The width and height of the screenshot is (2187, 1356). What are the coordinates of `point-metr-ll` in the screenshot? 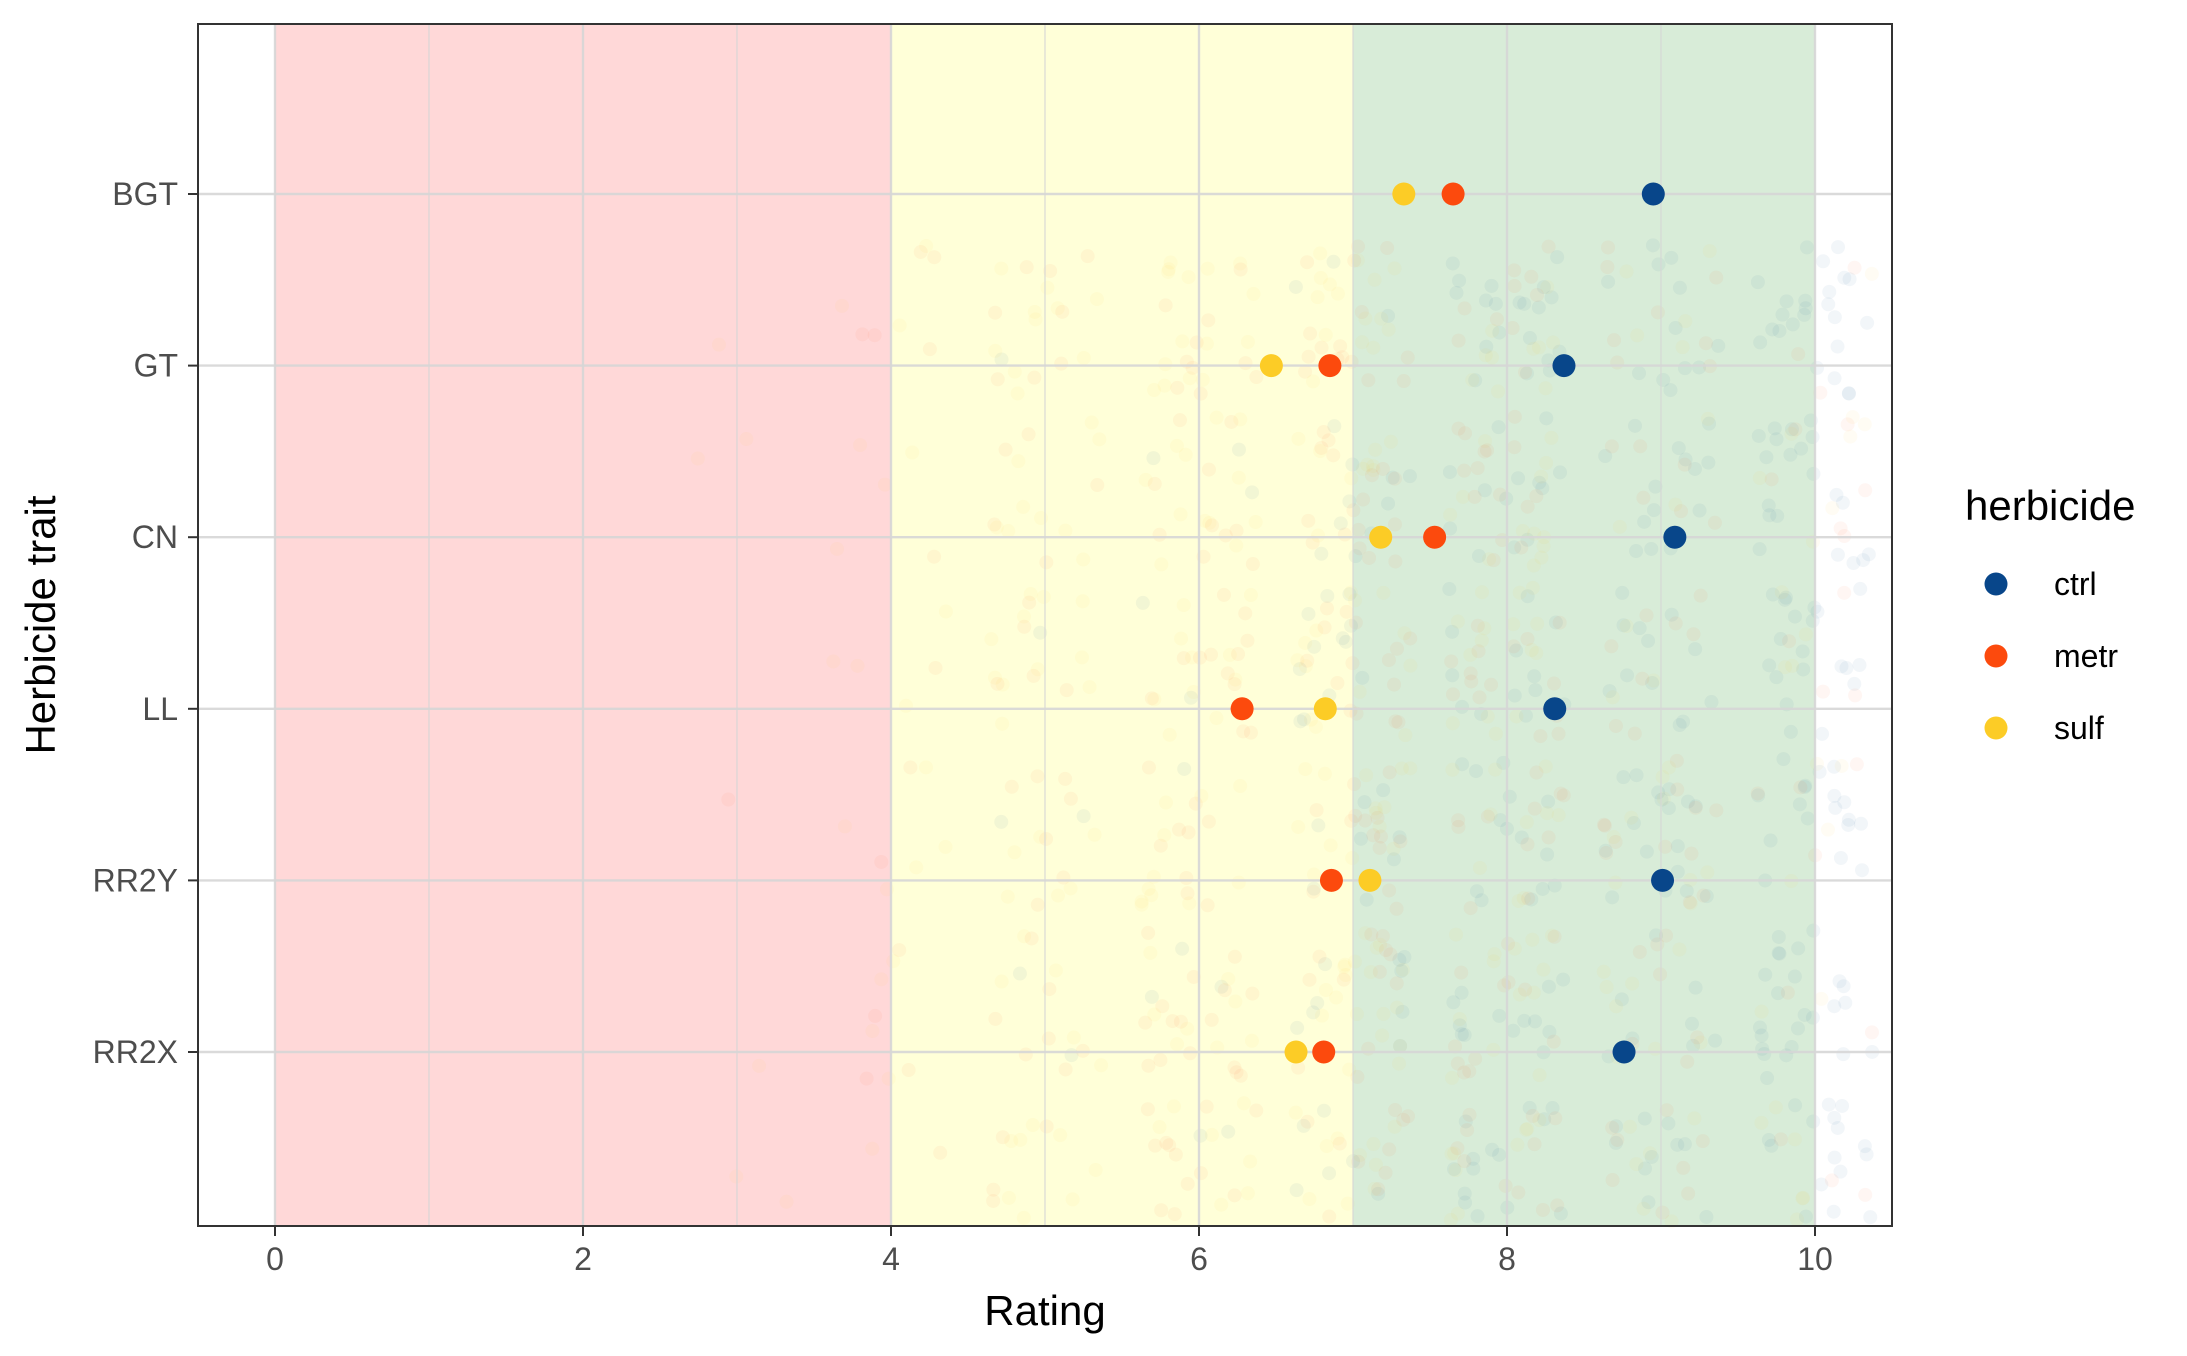 It's located at (1242, 709).